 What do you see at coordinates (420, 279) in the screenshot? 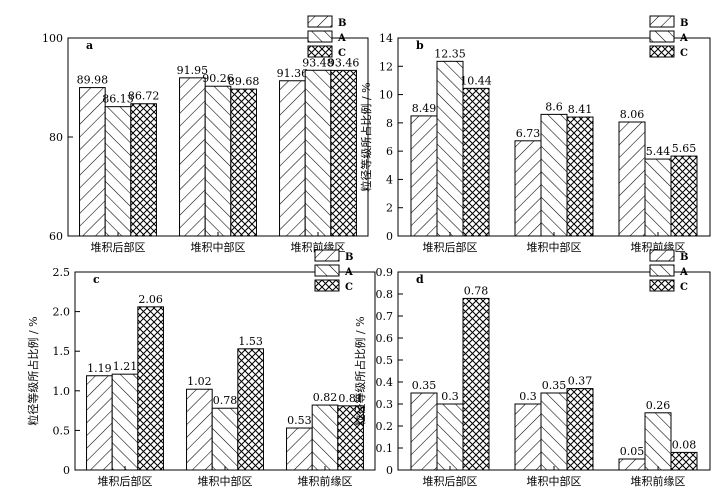
I see `panel-letter: d` at bounding box center [420, 279].